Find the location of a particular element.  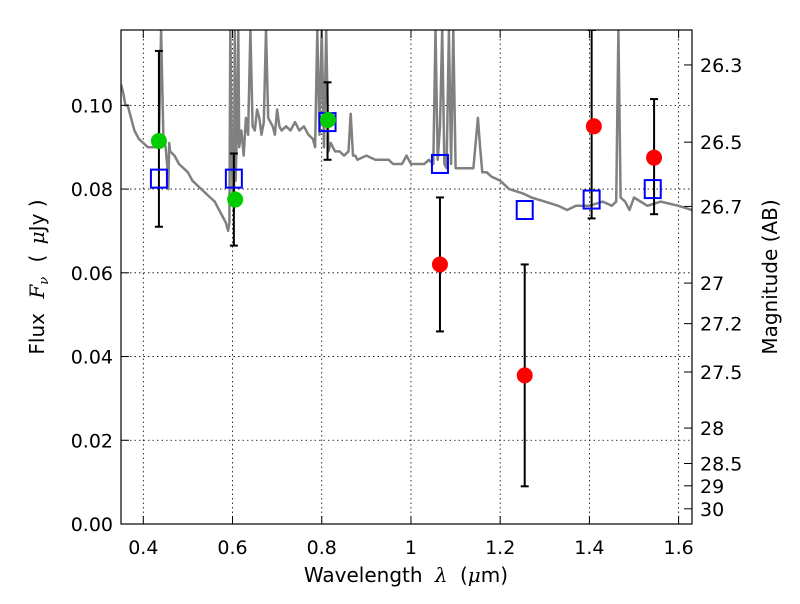

x-tick-label: 0.4 is located at coordinates (143, 548).